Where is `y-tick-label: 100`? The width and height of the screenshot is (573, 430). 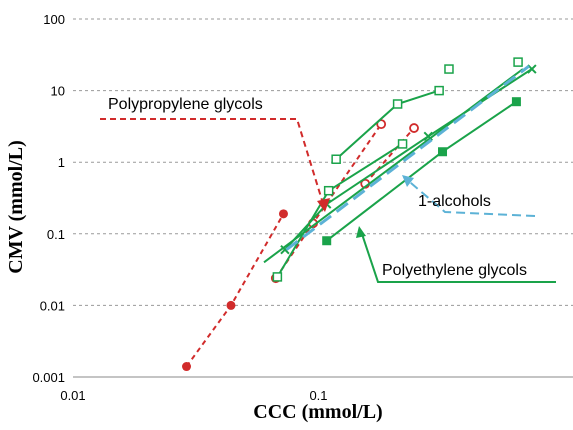
y-tick-label: 100 is located at coordinates (54, 19).